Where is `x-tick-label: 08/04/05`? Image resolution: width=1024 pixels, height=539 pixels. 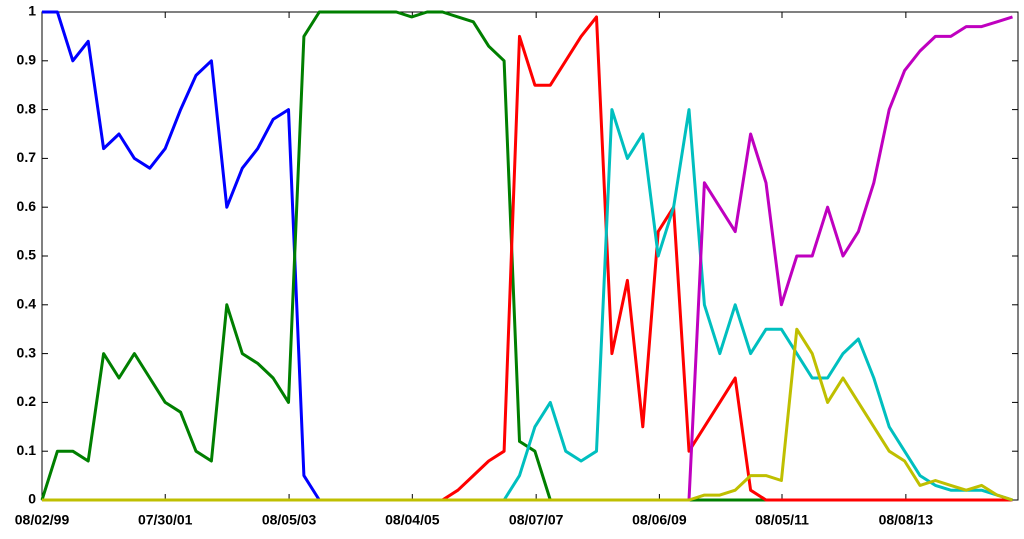
x-tick-label: 08/04/05 is located at coordinates (412, 520).